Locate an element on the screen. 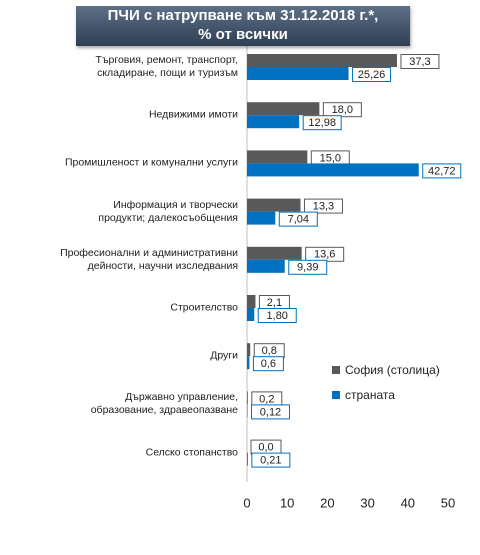 This screenshot has height=555, width=480. value-label: 12,98 is located at coordinates (322, 123).